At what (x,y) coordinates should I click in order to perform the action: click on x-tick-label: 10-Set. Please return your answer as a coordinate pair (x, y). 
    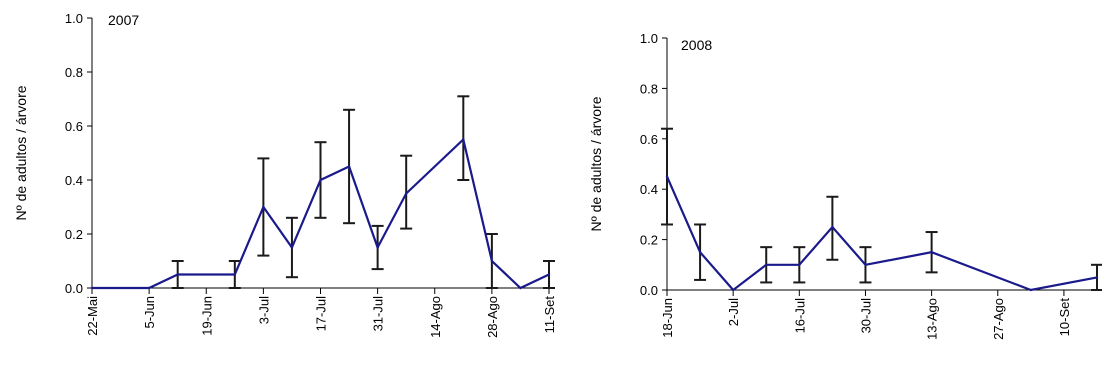
    Looking at the image, I should click on (1064, 317).